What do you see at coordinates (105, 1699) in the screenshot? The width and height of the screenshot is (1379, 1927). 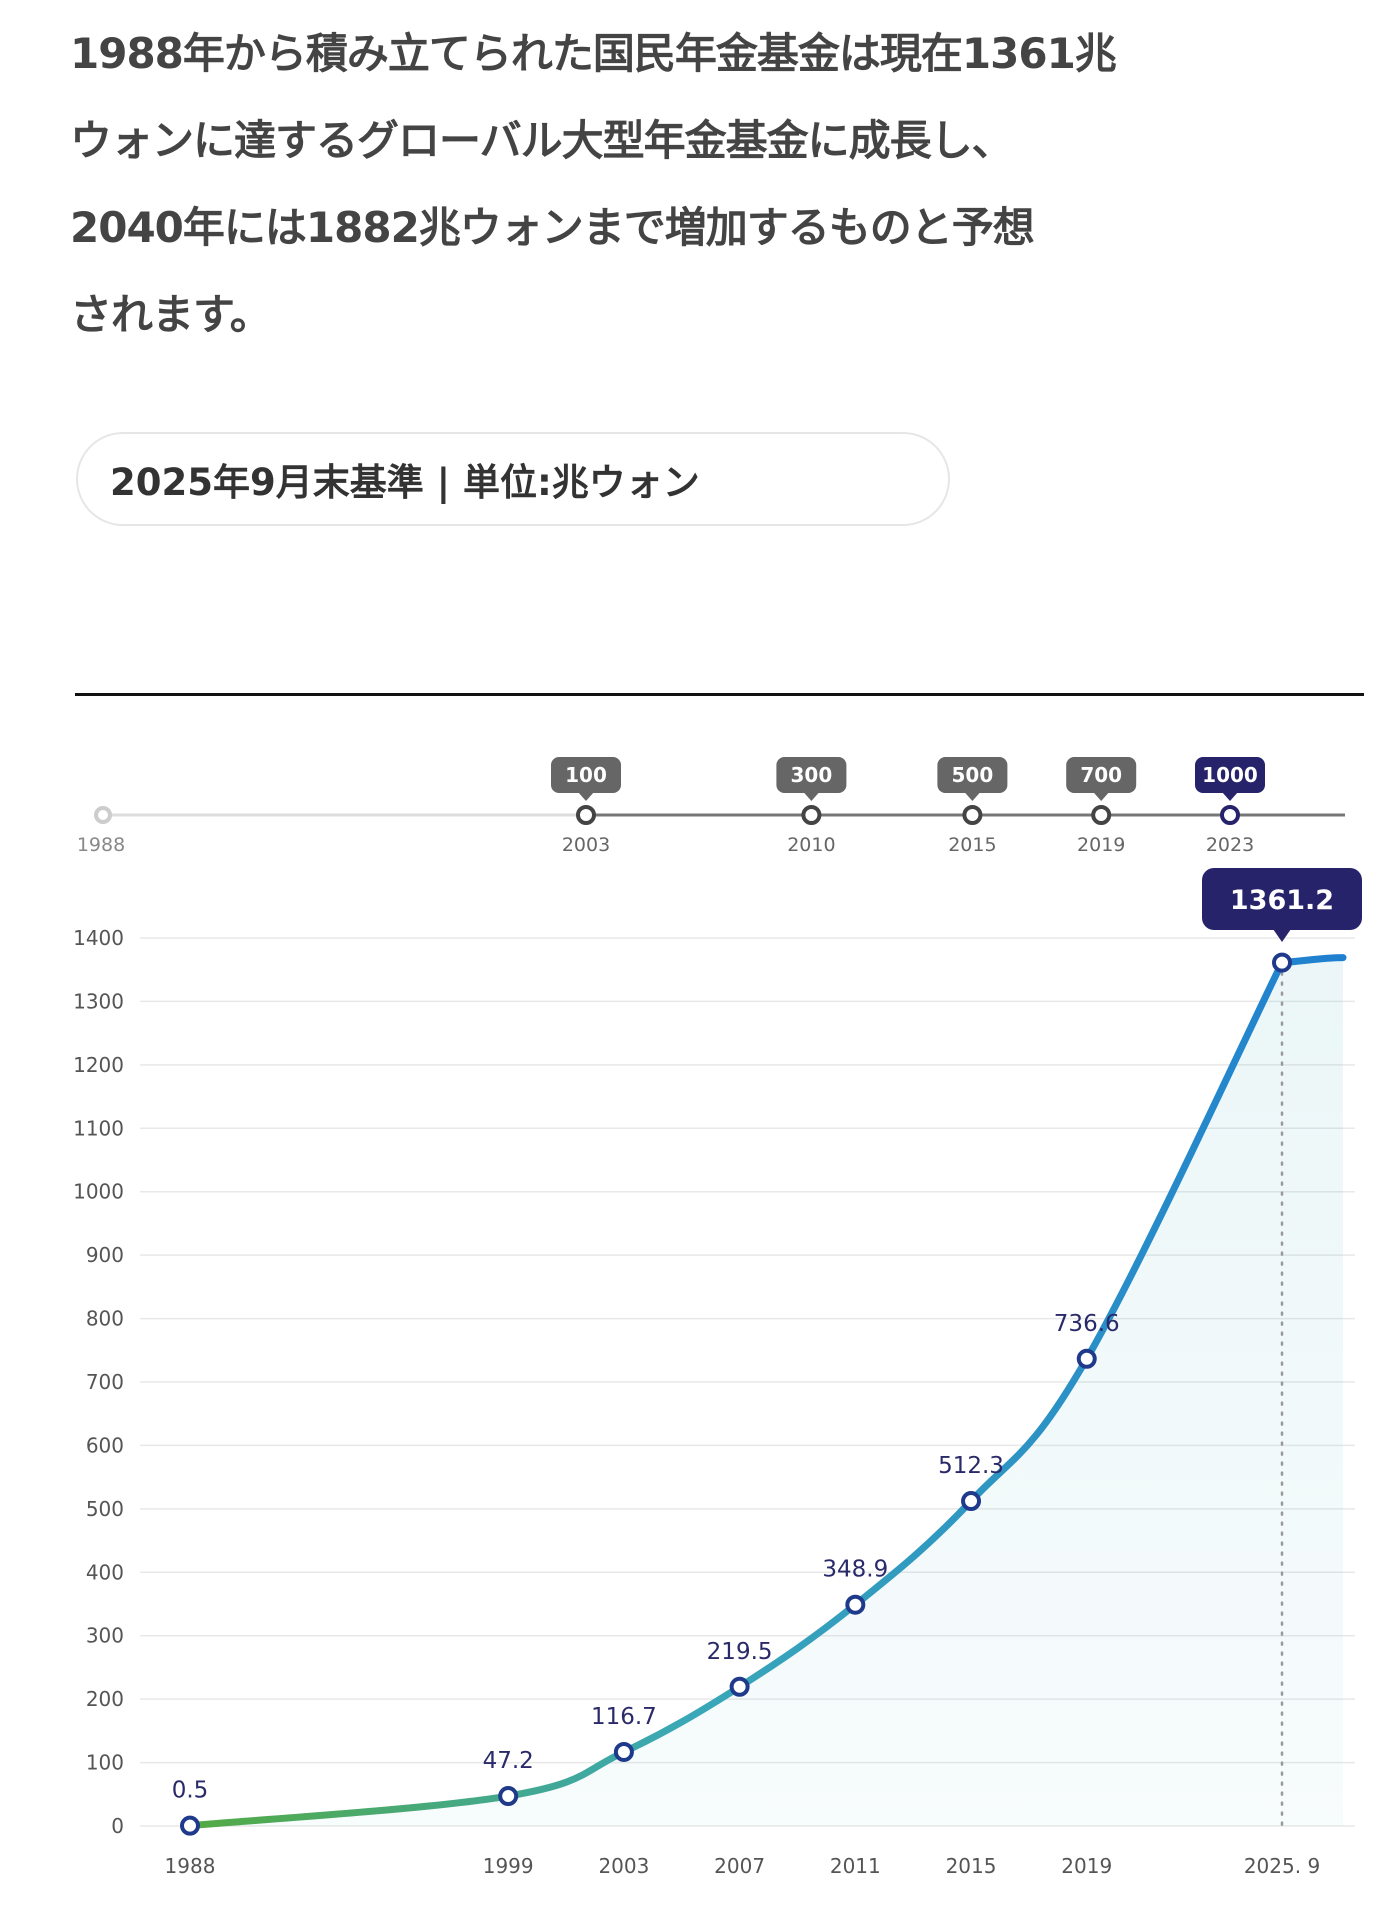 I see `y-tick-label: 200` at bounding box center [105, 1699].